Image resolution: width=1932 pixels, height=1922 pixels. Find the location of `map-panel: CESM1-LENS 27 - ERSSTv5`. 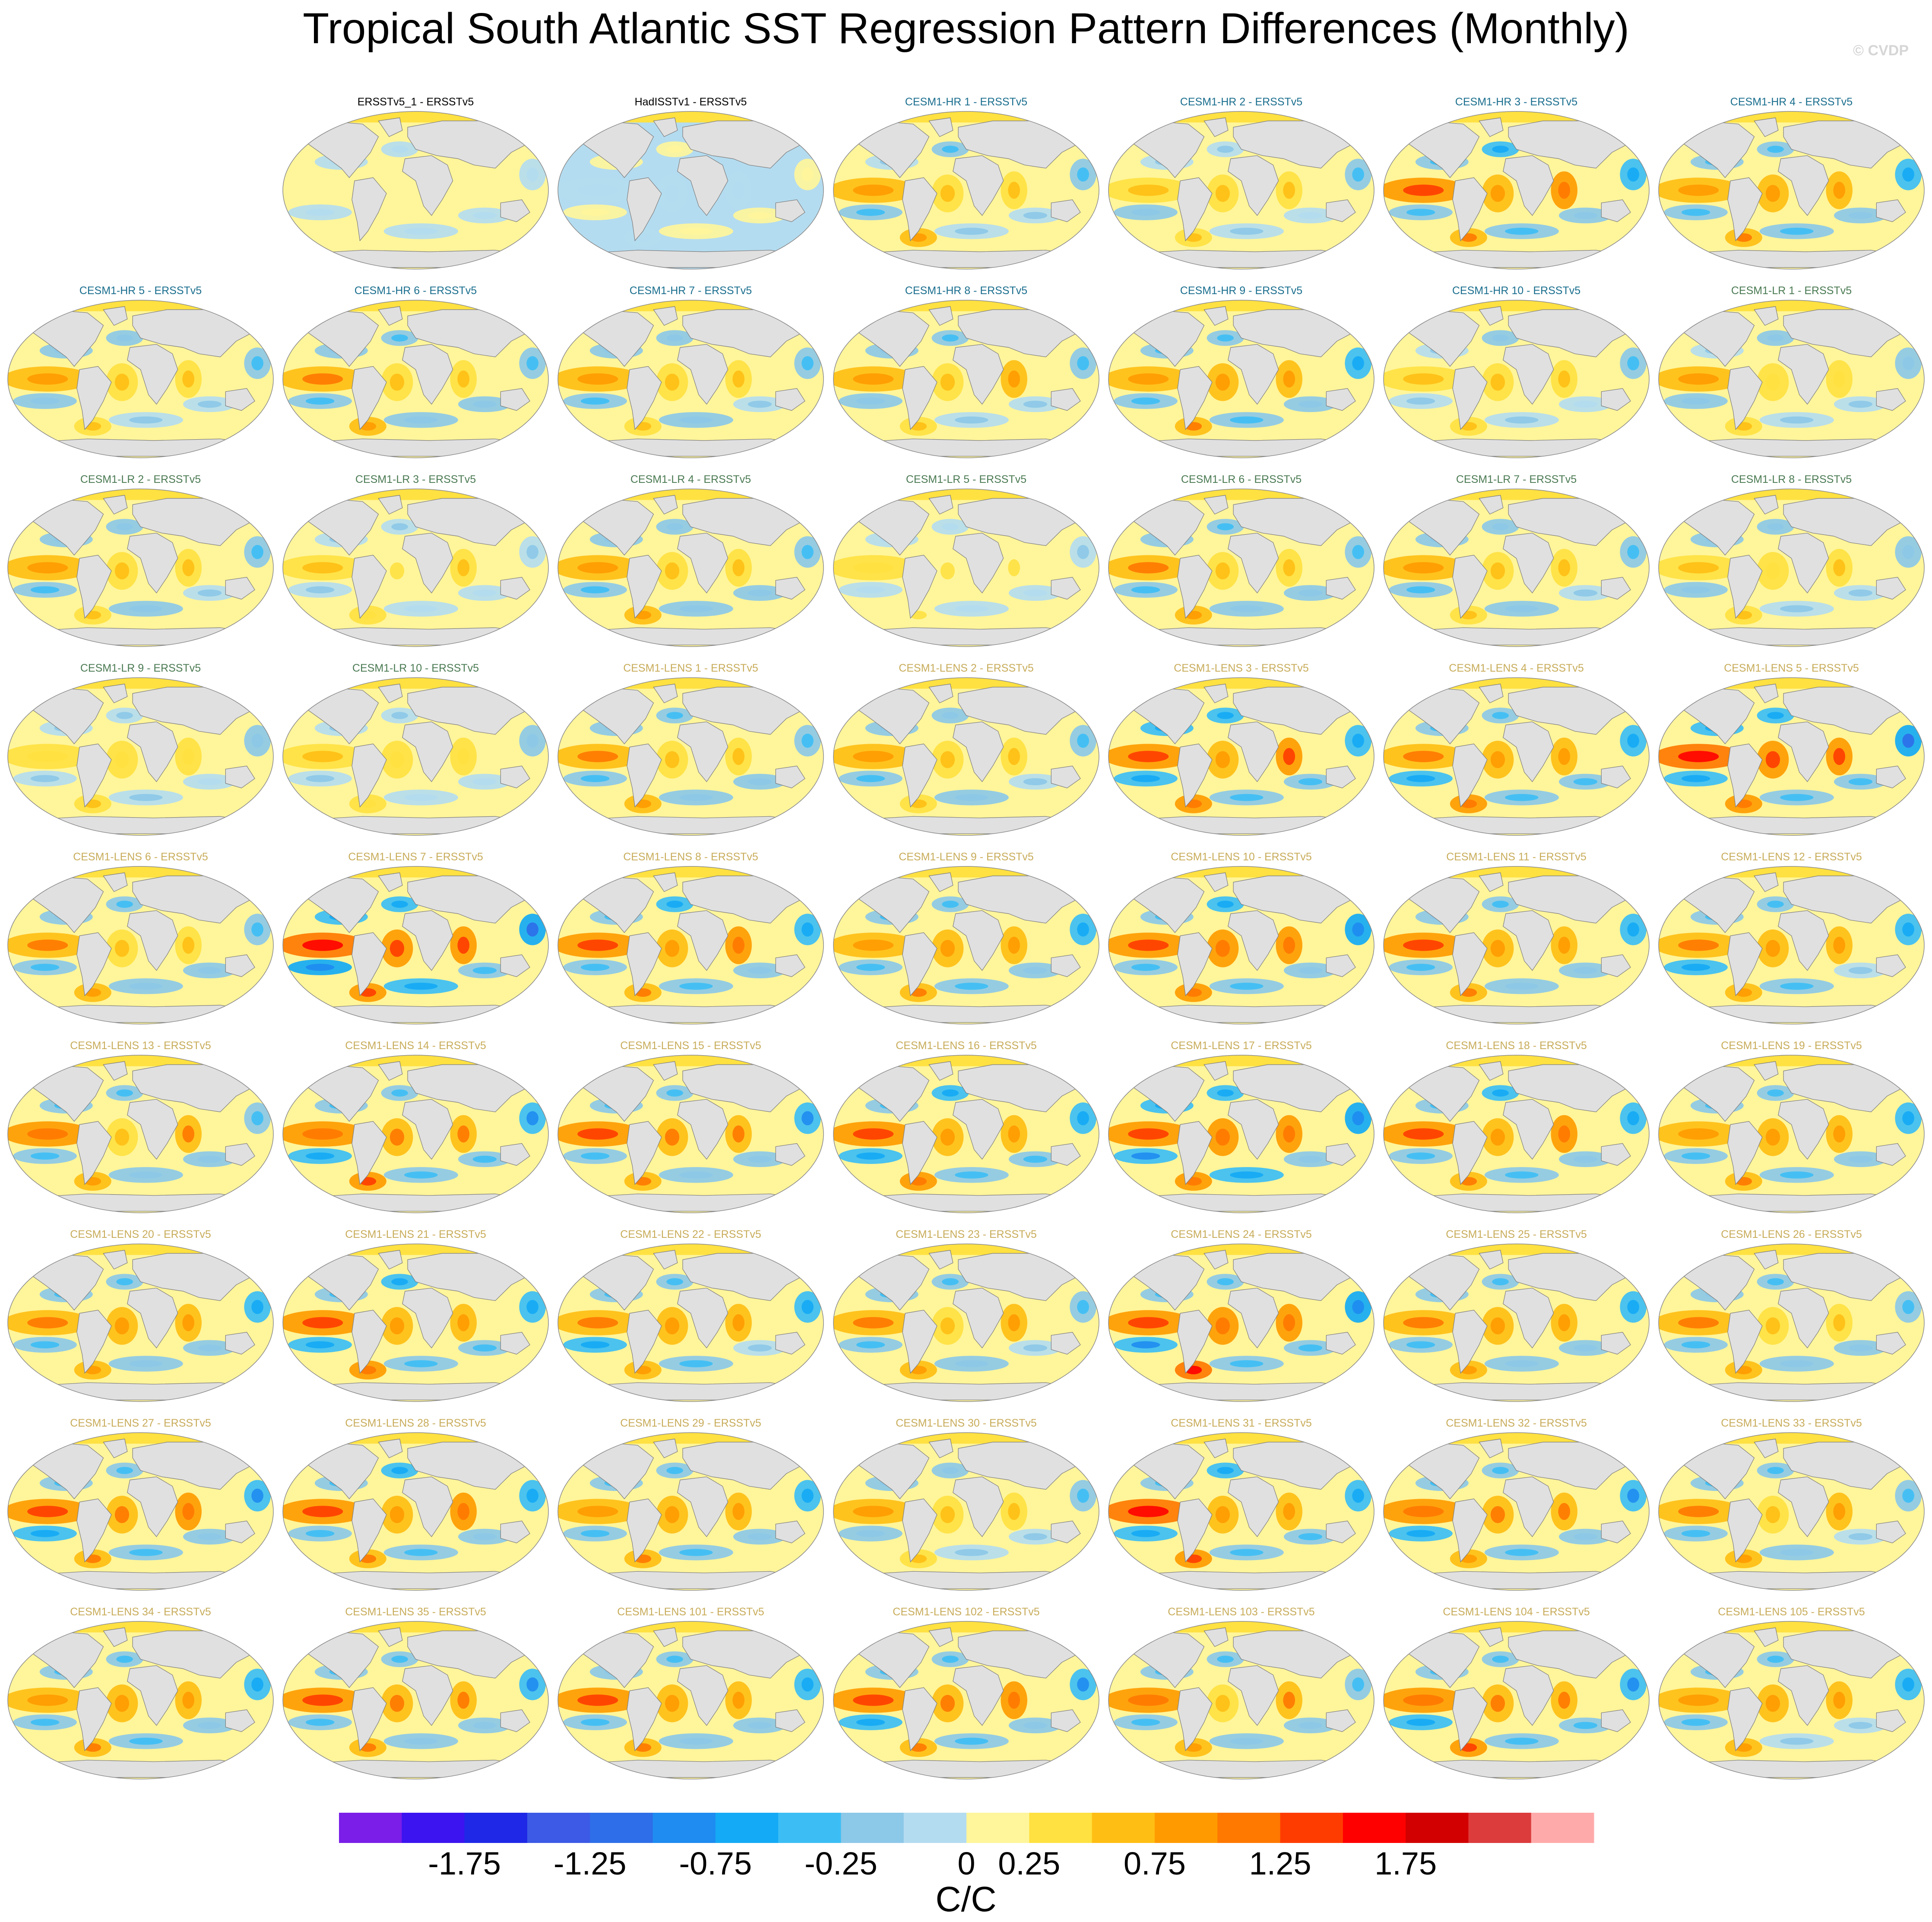

map-panel: CESM1-LENS 27 - ERSSTv5 is located at coordinates (141, 1504).